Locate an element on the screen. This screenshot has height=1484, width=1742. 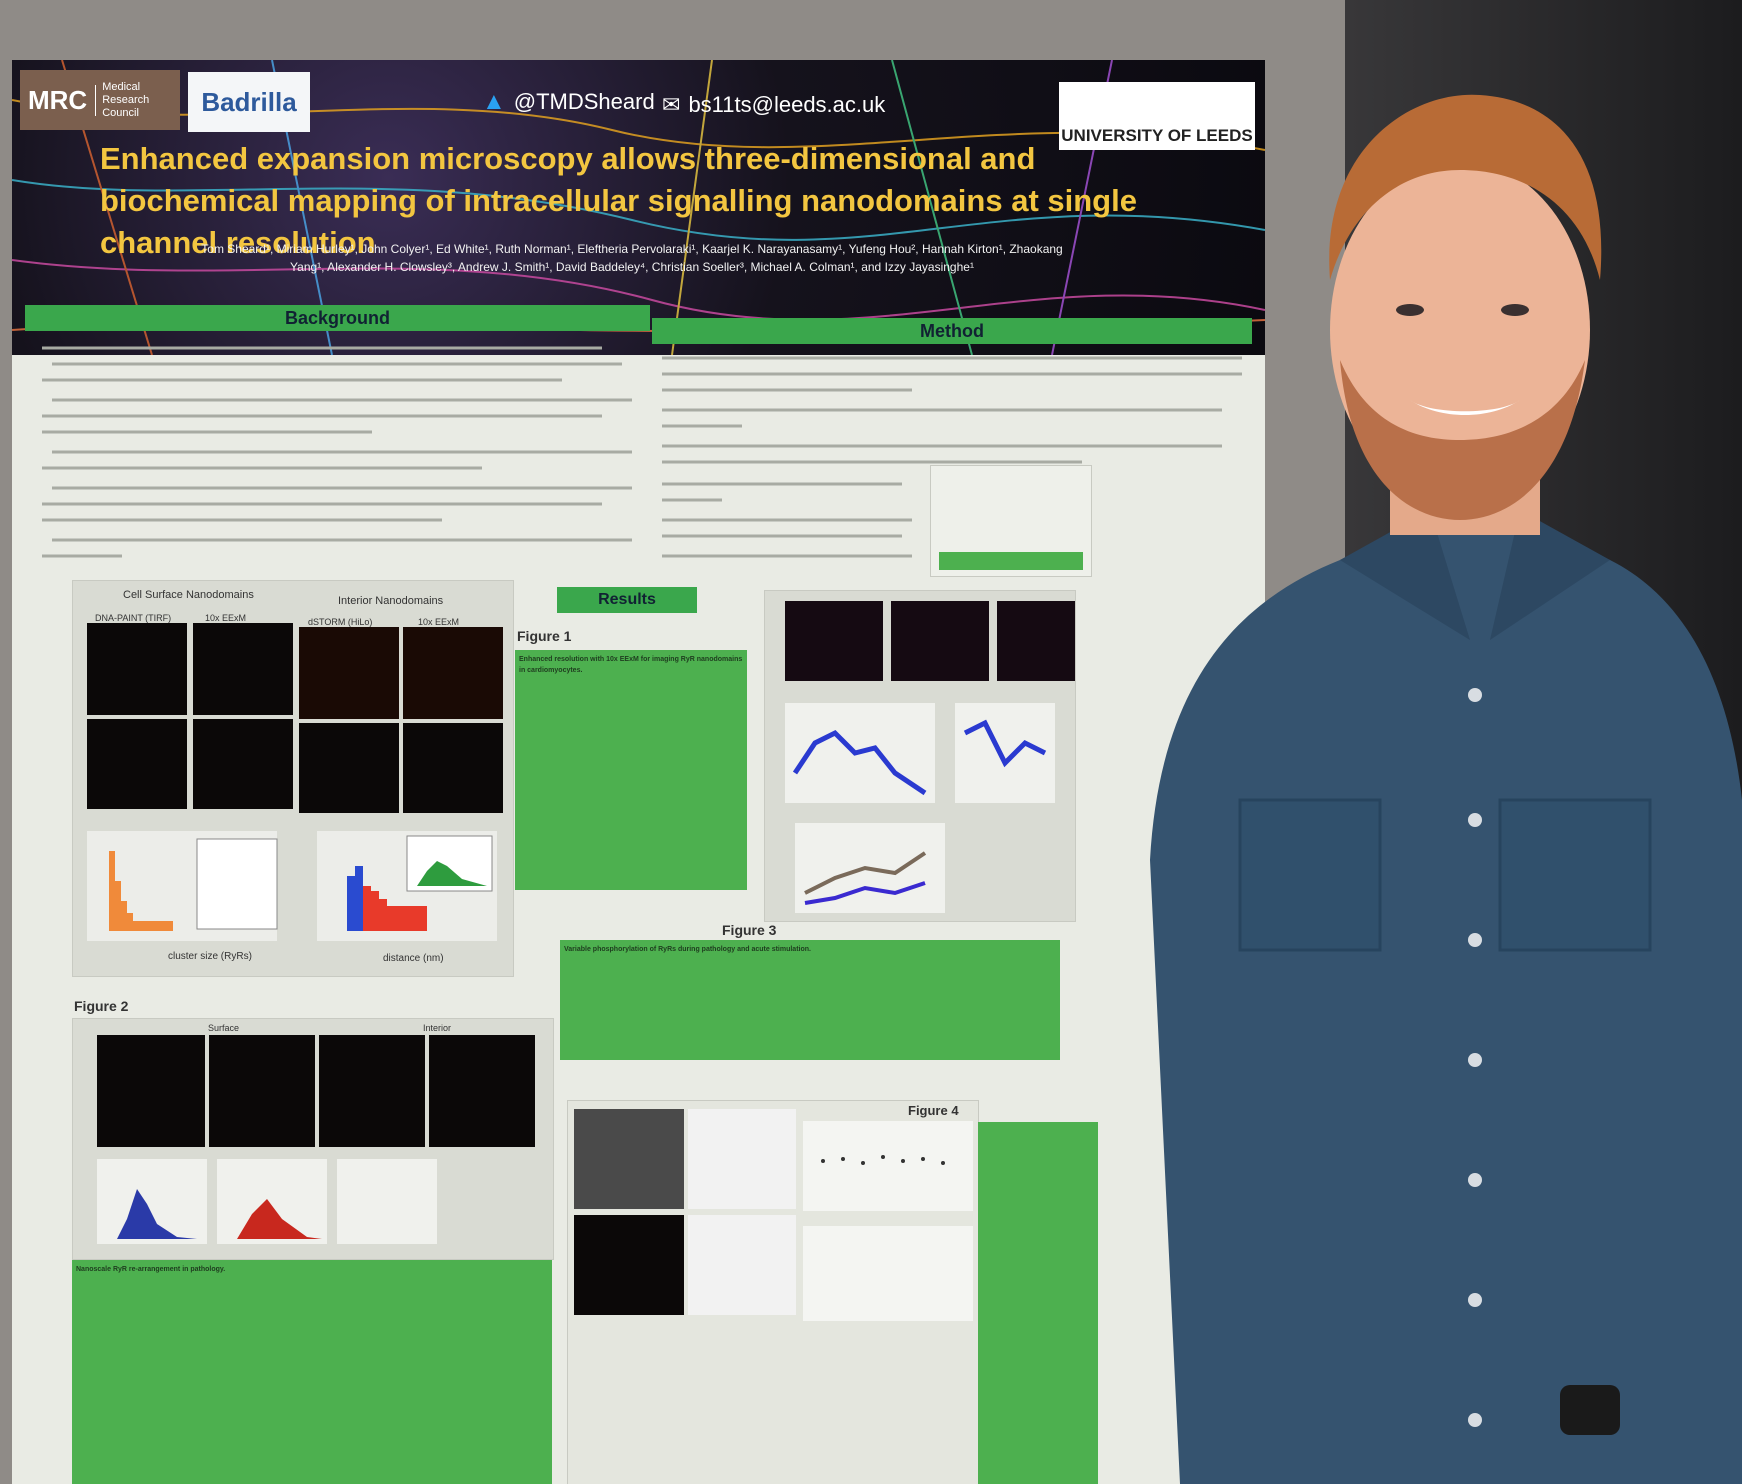
figure-2-label: Figure 2 is located at coordinates (101, 1006).